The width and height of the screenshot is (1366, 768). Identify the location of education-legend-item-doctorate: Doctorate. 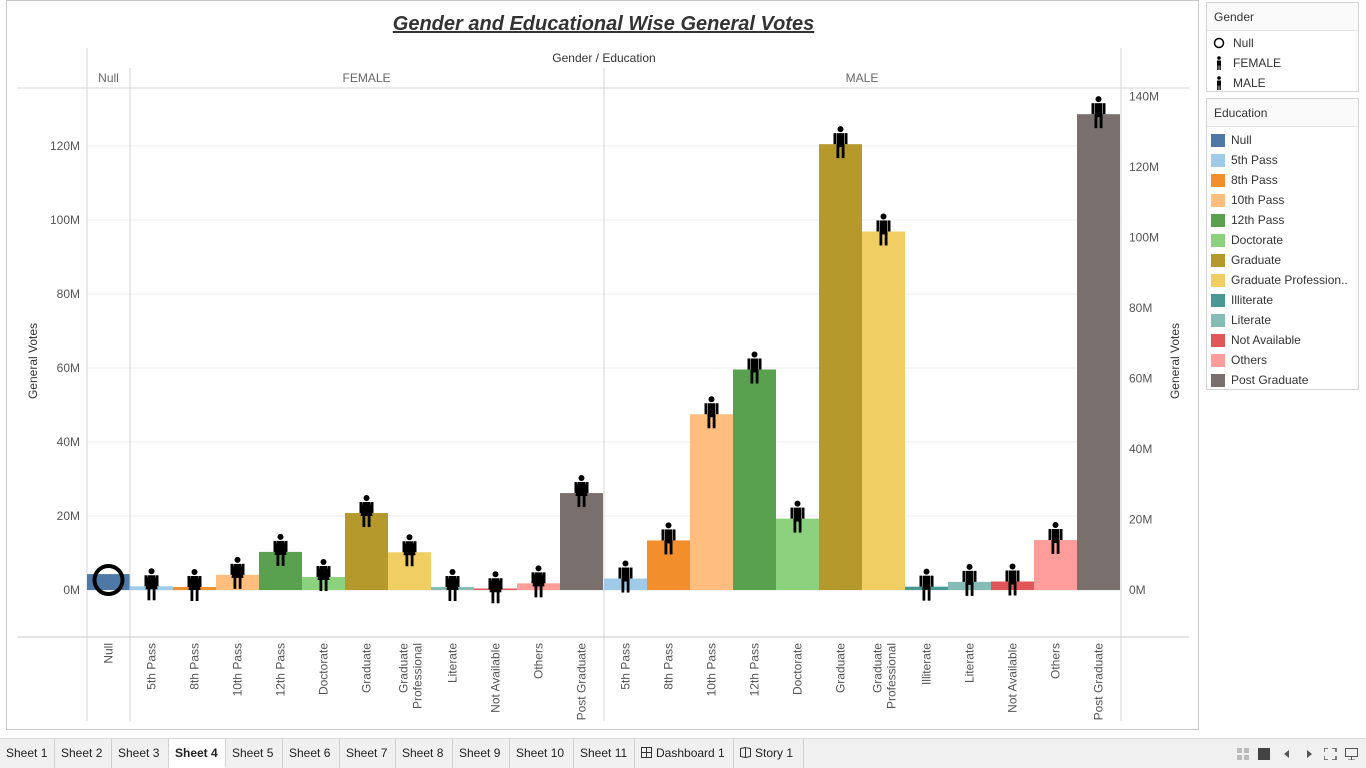
(1282, 240).